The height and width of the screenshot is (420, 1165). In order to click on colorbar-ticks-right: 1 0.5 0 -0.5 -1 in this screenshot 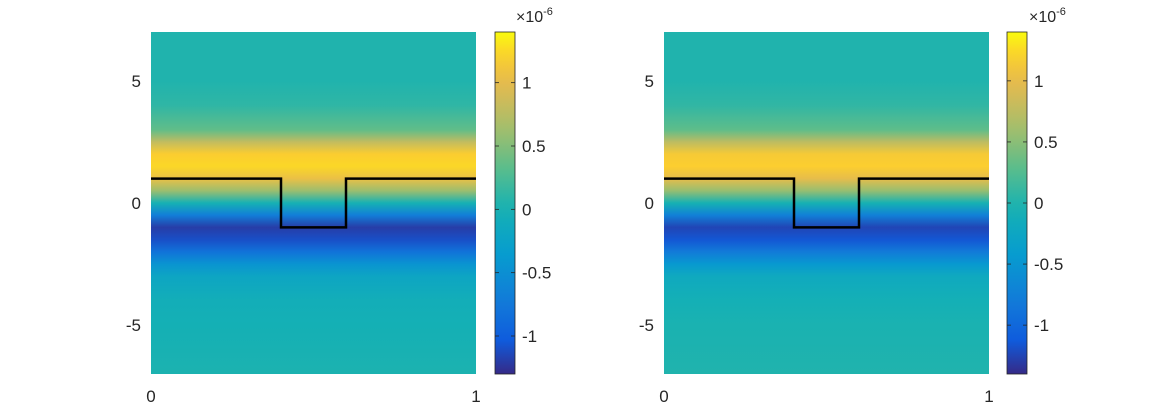, I will do `click(1035, 203)`.